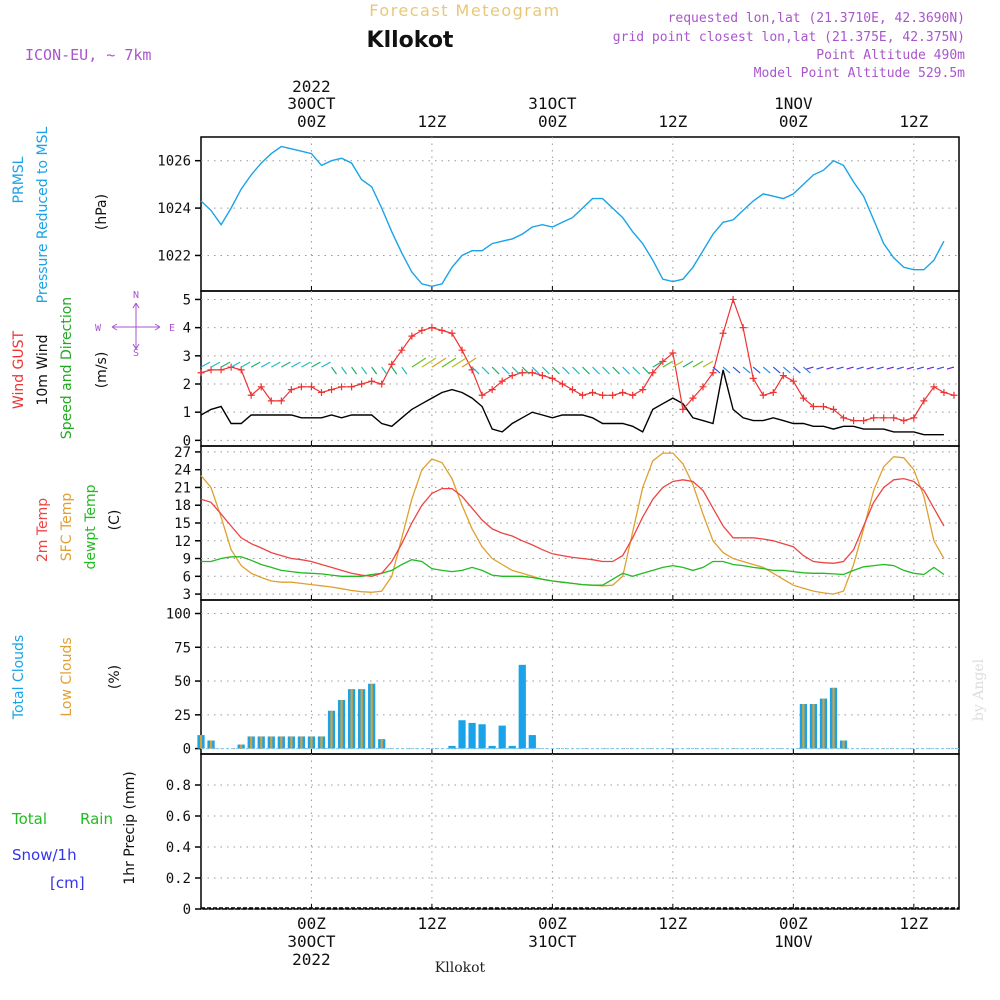 This screenshot has width=1000, height=1000. Describe the element at coordinates (174, 162) in the screenshot. I see `y-tick-label: 1026` at that location.